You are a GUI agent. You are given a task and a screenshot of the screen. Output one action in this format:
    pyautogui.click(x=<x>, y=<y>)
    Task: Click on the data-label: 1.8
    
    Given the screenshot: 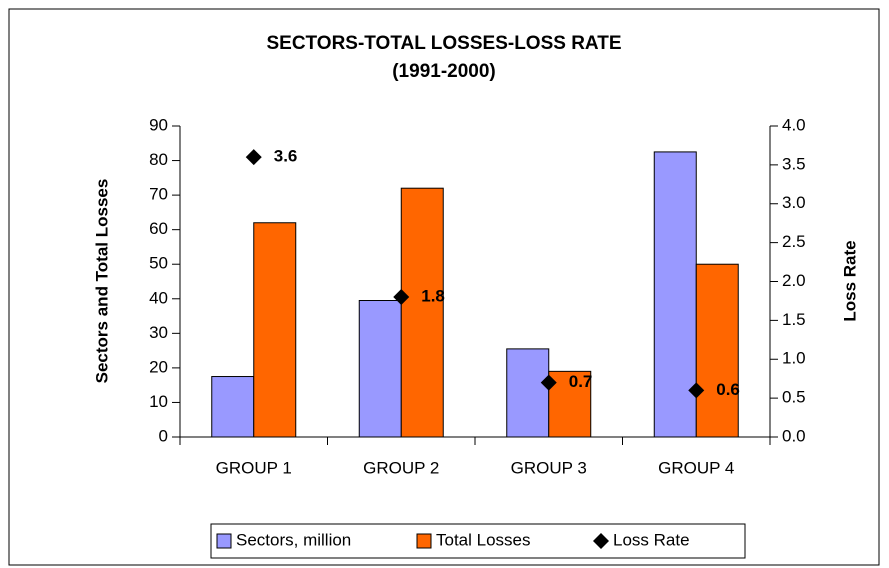 What is the action you would take?
    pyautogui.click(x=433, y=296)
    